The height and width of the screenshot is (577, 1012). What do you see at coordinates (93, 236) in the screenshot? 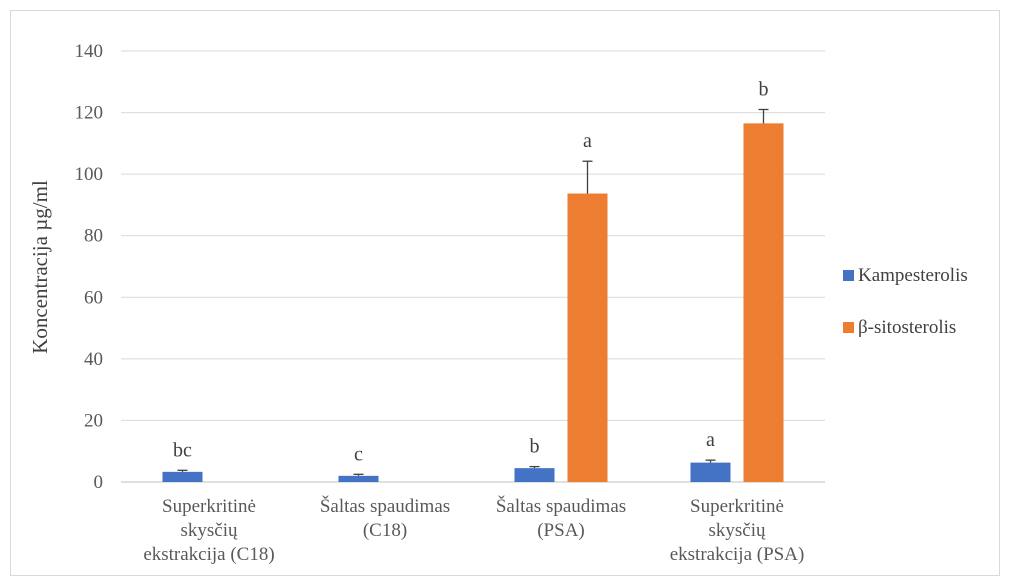
I see `y-tick-label: 80` at bounding box center [93, 236].